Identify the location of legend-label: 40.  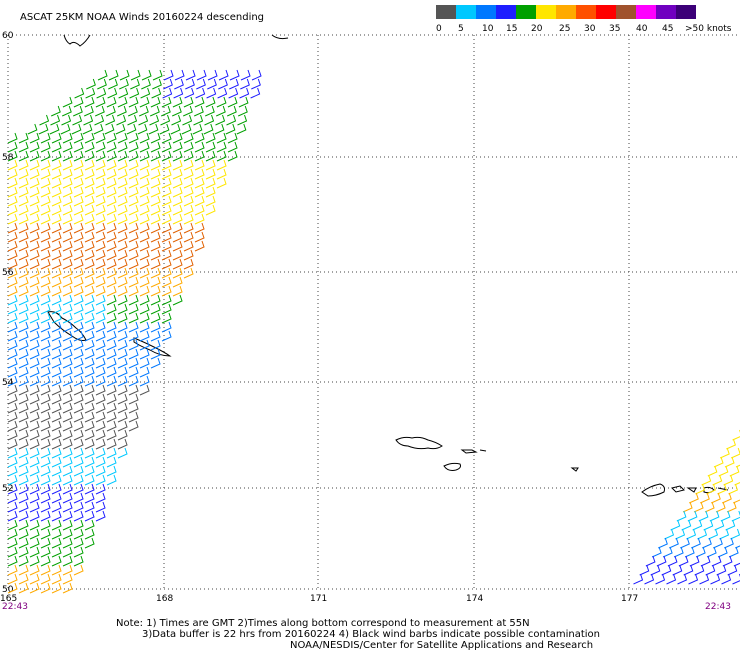
(642, 29).